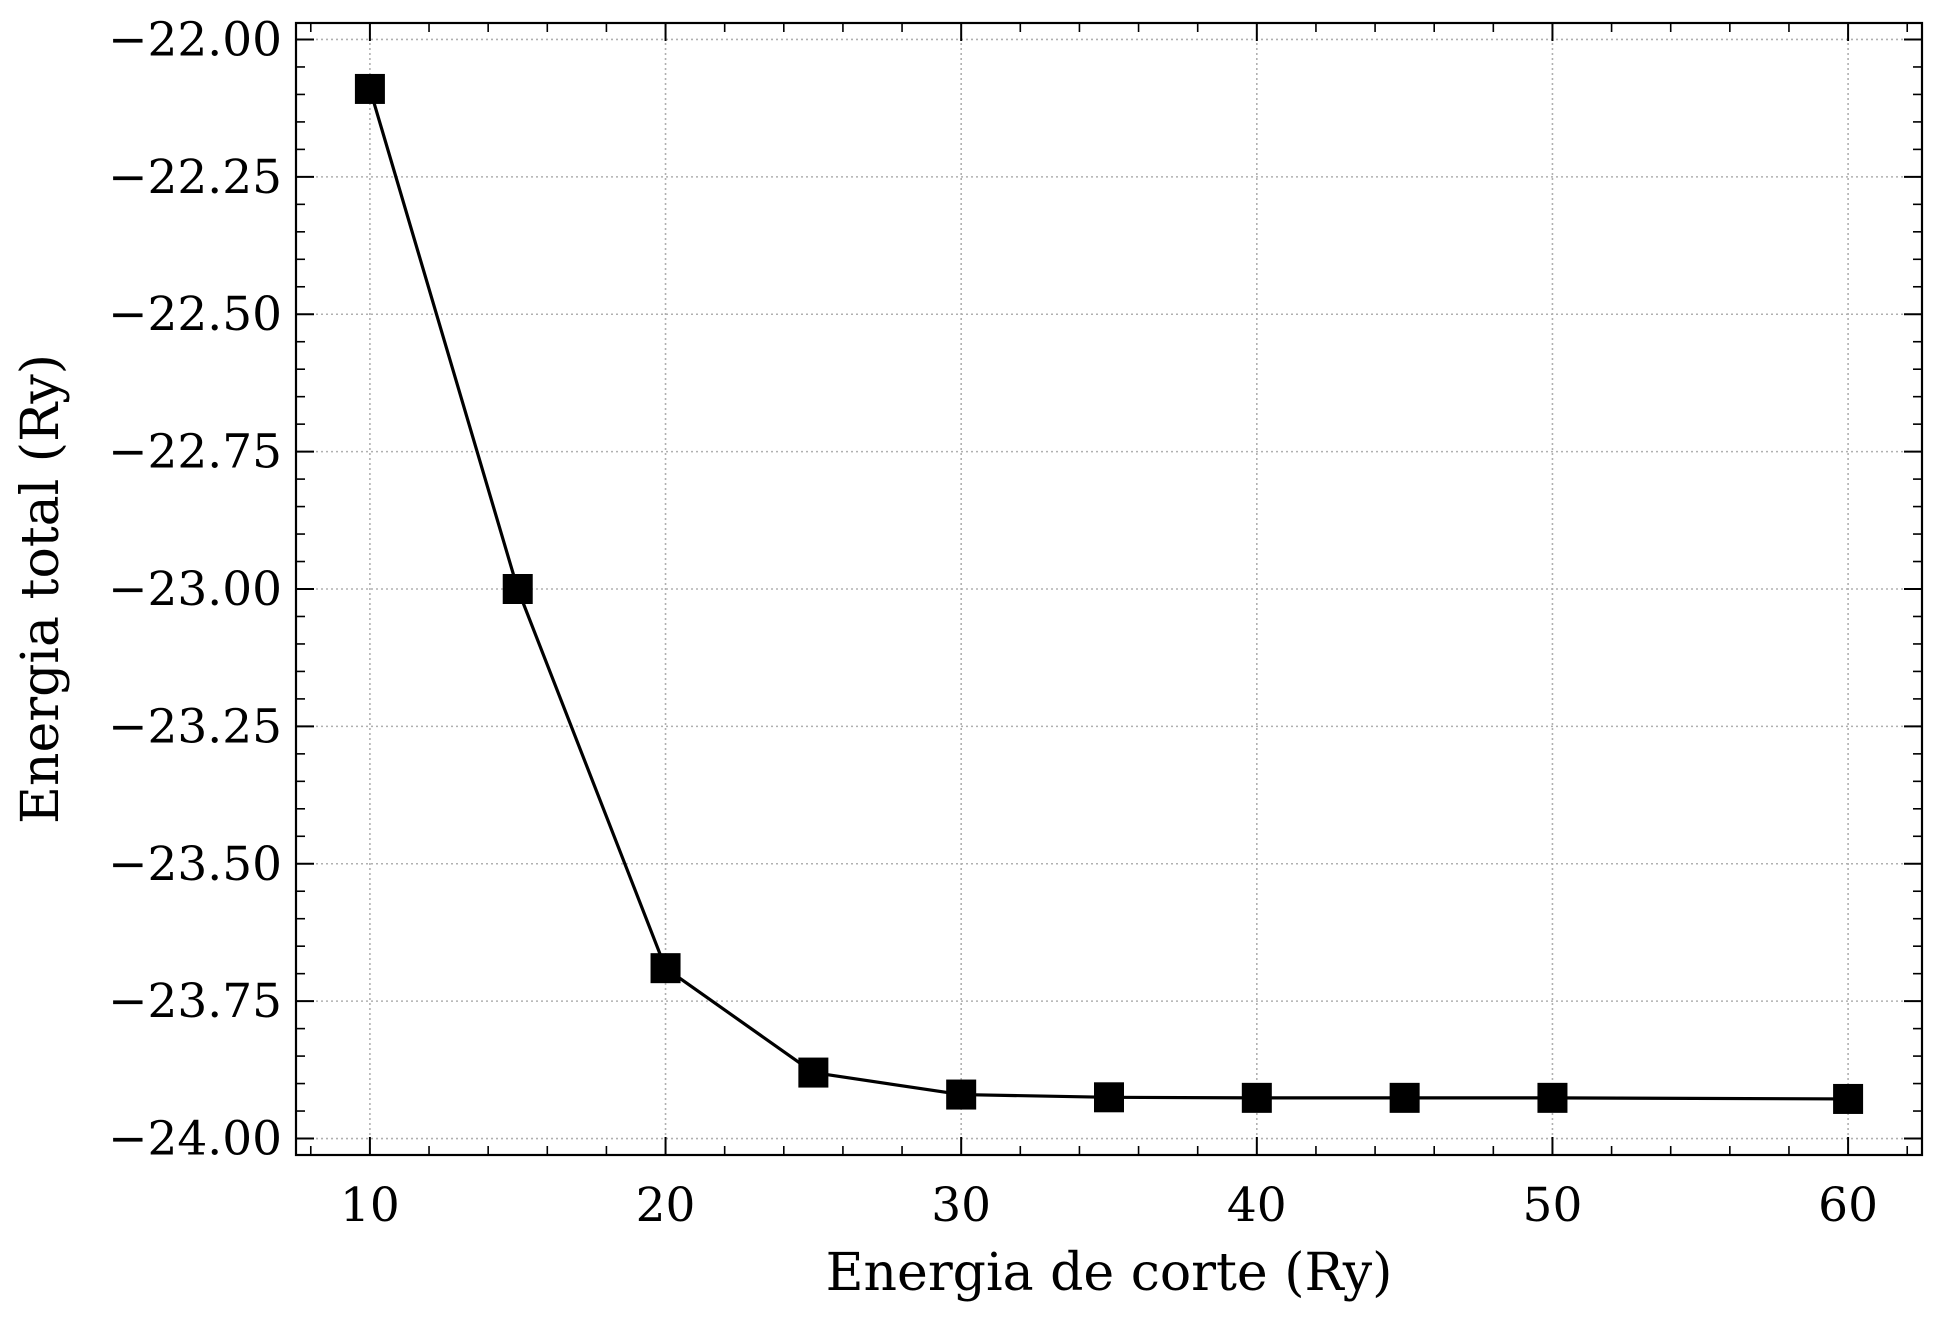 Image resolution: width=1938 pixels, height=1325 pixels. Describe the element at coordinates (1257, 1205) in the screenshot. I see `x-tick-label: 40` at that location.